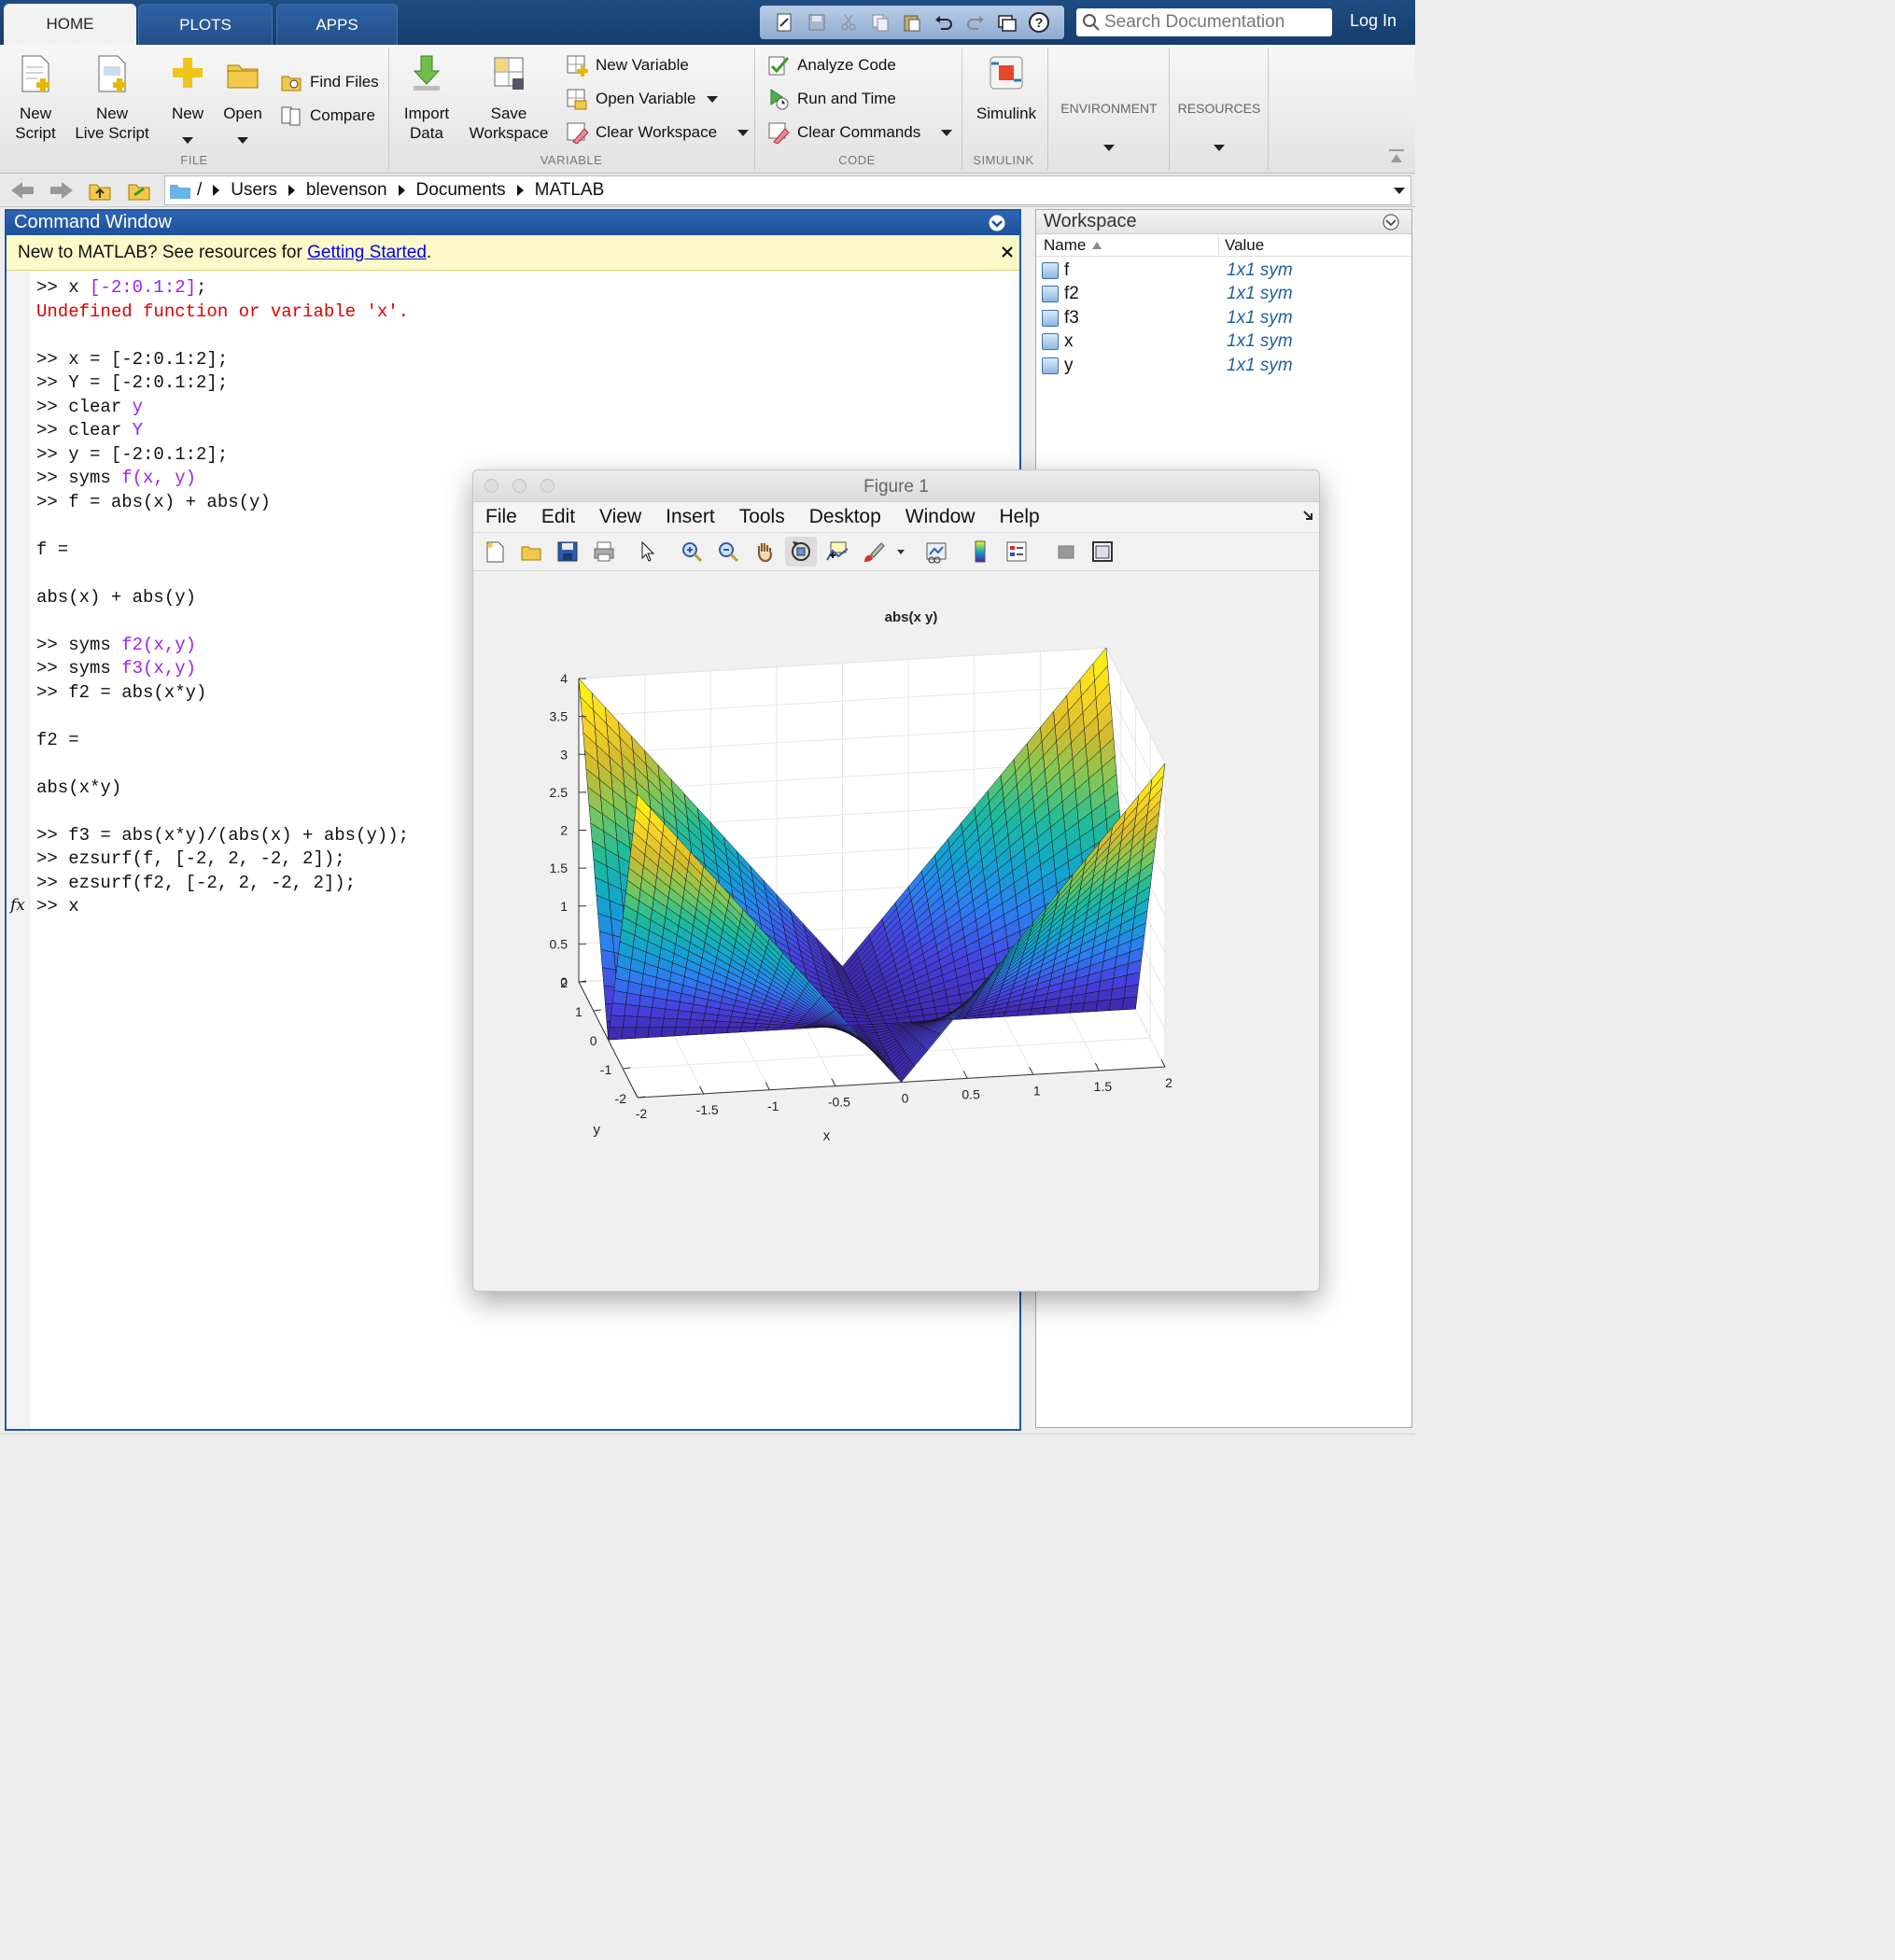 Image resolution: width=1895 pixels, height=1960 pixels. What do you see at coordinates (1223, 271) in the screenshot?
I see `workspace-row: f 1x1 sym` at bounding box center [1223, 271].